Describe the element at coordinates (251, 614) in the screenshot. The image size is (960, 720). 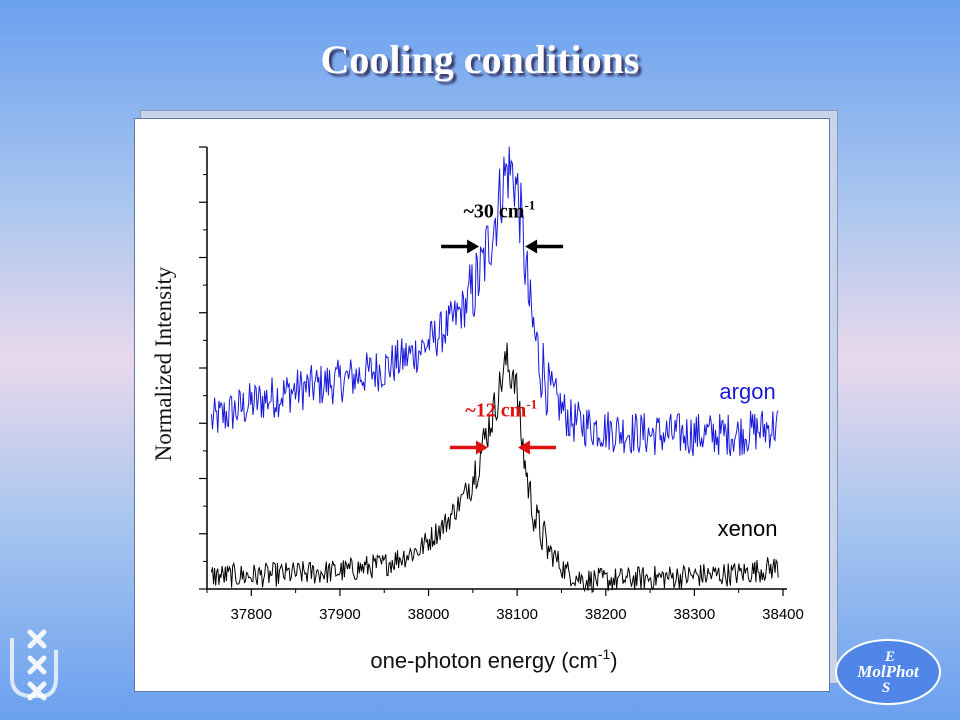
I see `x-tick-label: 37800` at that location.